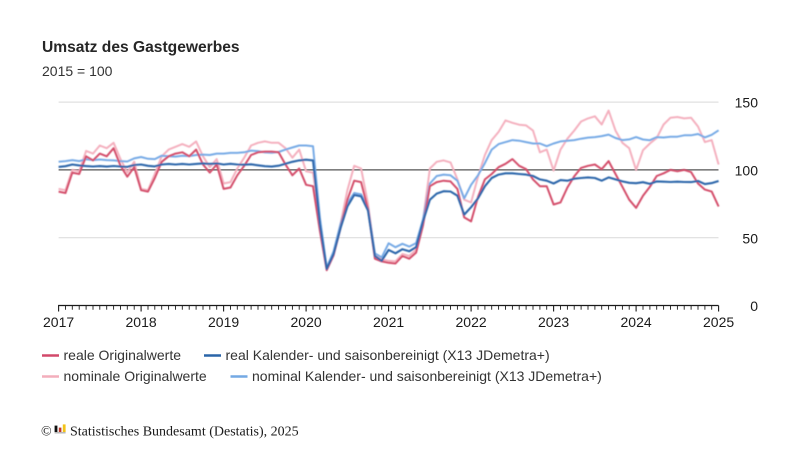 This screenshot has width=800, height=450. I want to click on svg-text: reale Originalwerte, so click(123, 355).